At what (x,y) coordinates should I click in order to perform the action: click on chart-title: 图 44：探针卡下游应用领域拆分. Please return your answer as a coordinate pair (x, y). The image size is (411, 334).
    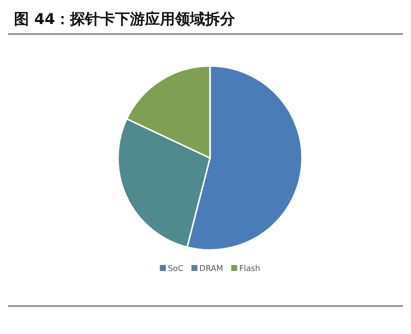
    Looking at the image, I should click on (125, 19).